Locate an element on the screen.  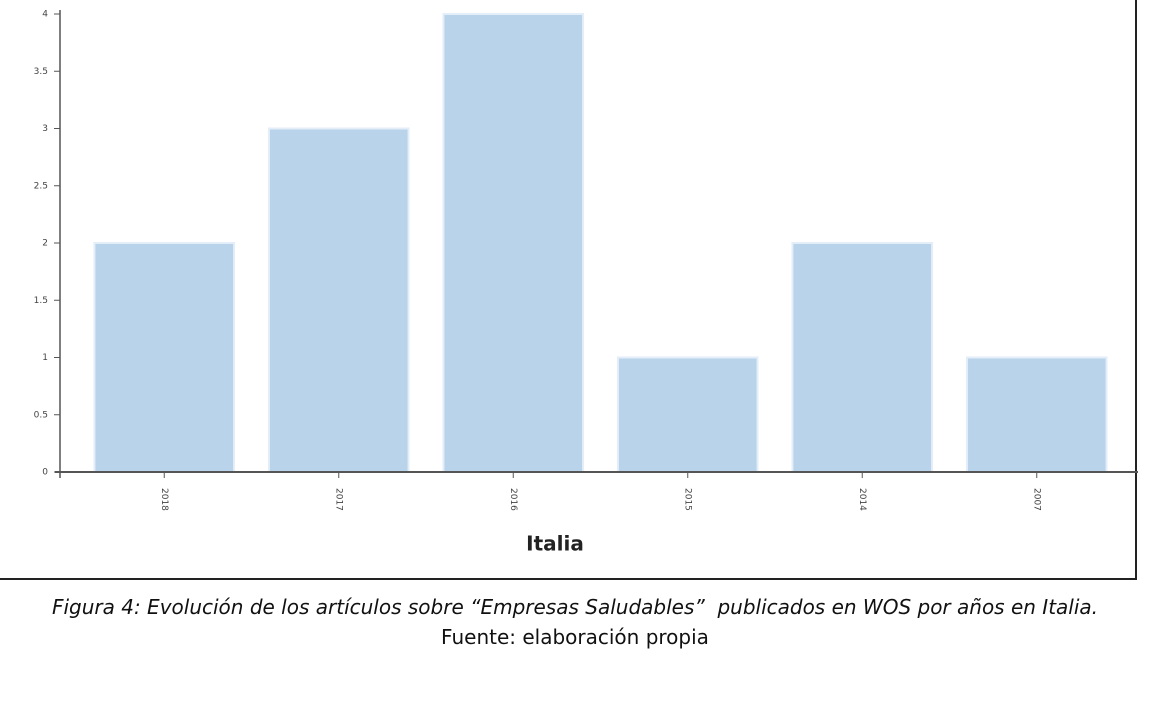
x-tick-label: 2007 is located at coordinates (1036, 499).